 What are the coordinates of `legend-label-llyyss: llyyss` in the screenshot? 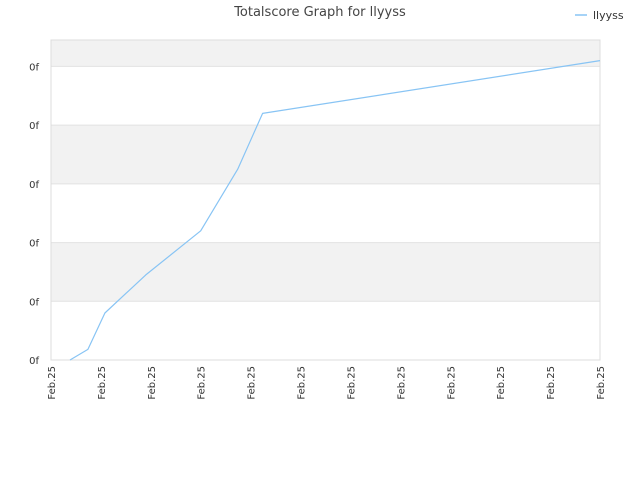 It's located at (608, 15).